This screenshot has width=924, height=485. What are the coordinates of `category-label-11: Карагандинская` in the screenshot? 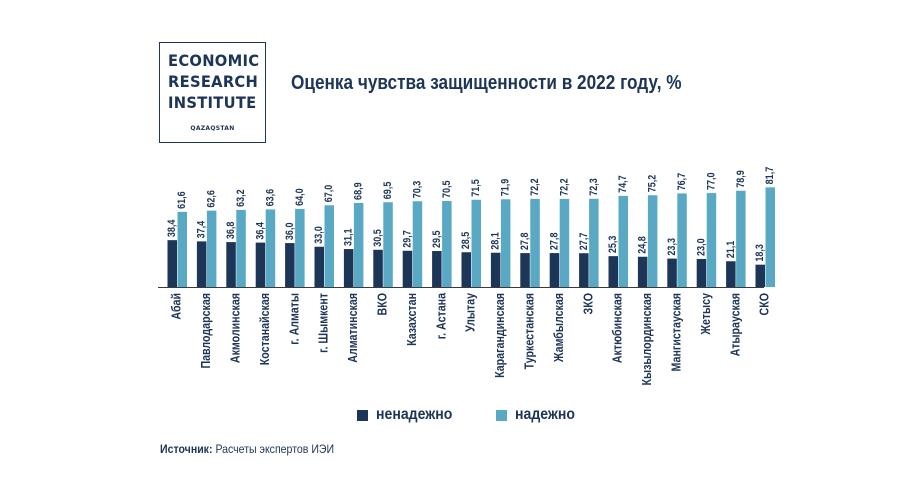 It's located at (499, 335).